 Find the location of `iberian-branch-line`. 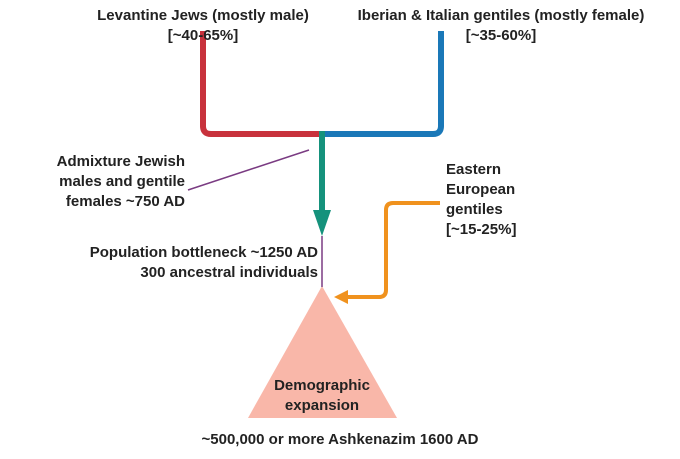

iberian-branch-line is located at coordinates (383, 84).